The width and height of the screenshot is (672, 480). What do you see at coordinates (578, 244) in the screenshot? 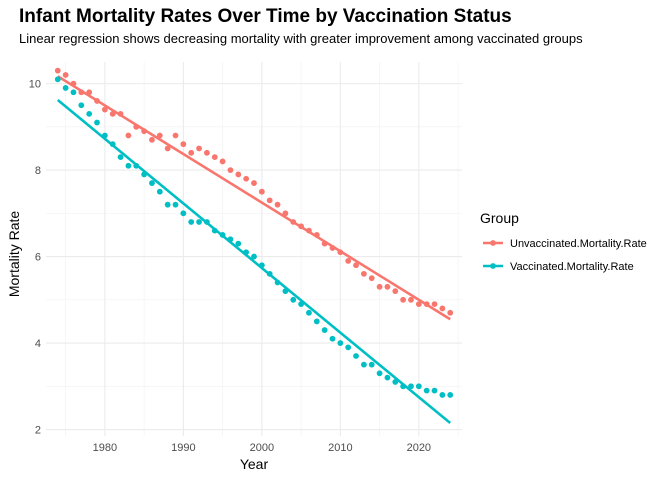
I see `legend-label: Unvaccinated.Mortality.Rate` at bounding box center [578, 244].